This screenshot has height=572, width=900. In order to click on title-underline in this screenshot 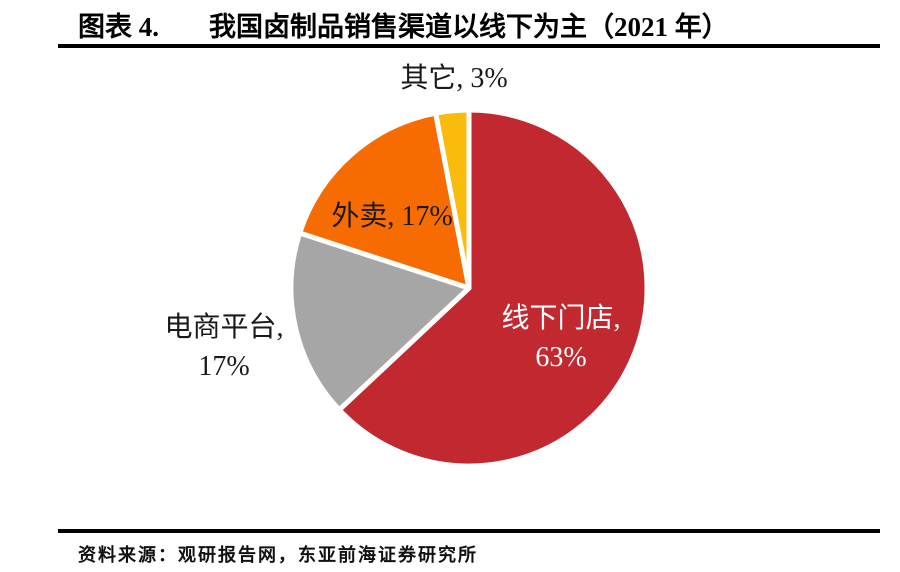, I will do `click(469, 46)`.